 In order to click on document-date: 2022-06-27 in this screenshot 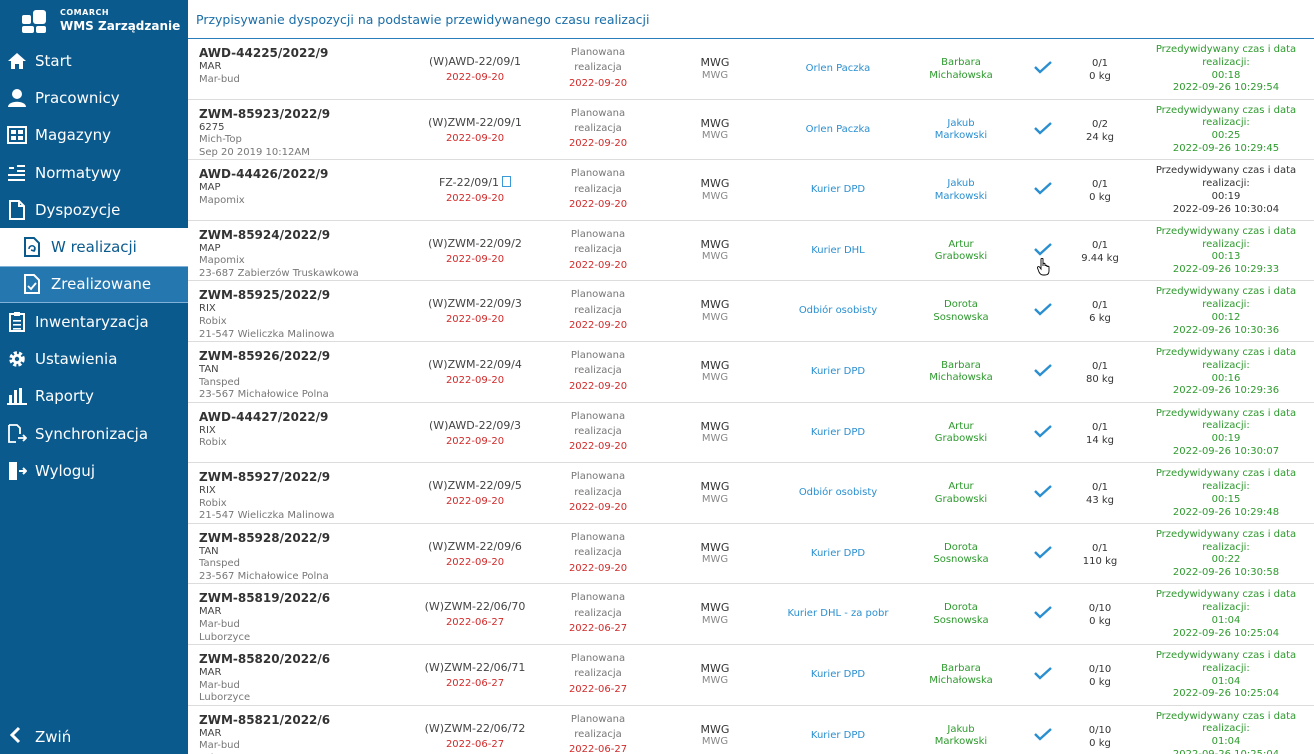, I will do `click(475, 683)`.